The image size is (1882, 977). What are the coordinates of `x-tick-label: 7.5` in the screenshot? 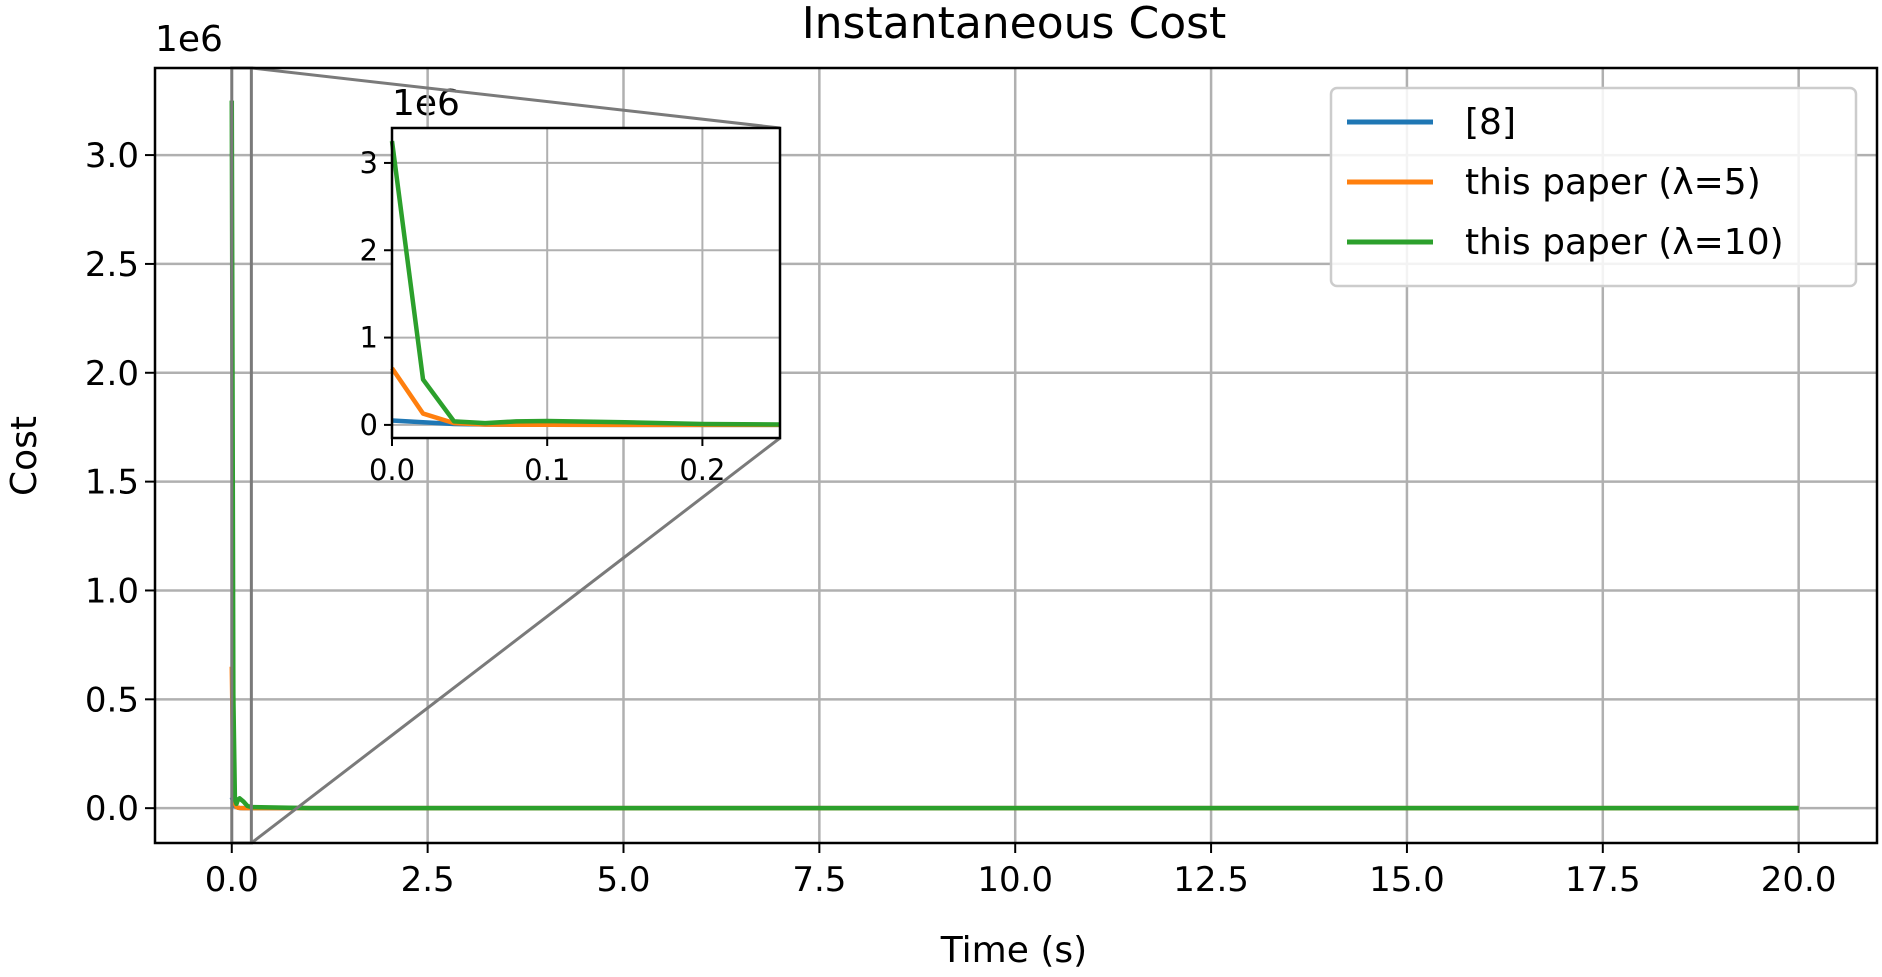 It's located at (819, 880).